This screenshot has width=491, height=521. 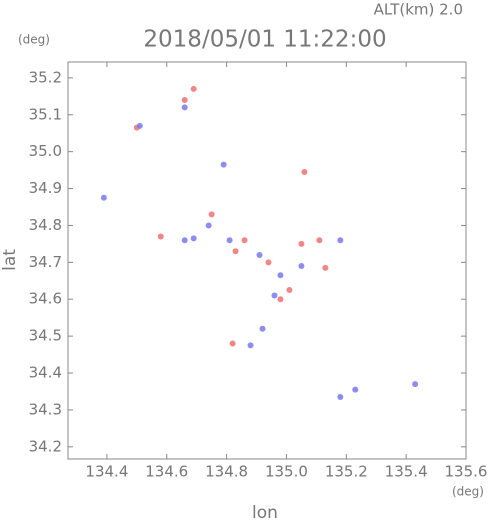 I want to click on x-tick-label: 134.8, so click(x=226, y=472).